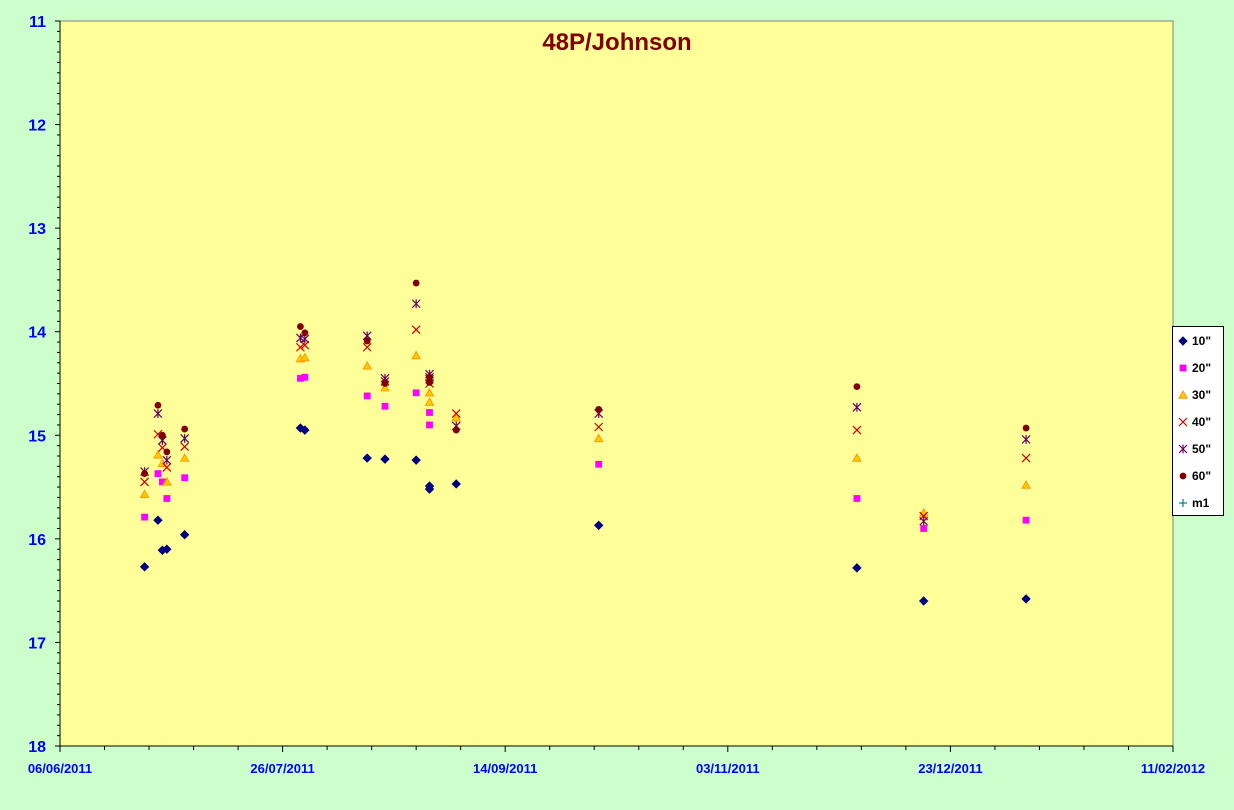  What do you see at coordinates (1183, 422) in the screenshot?
I see `legend-marker-x-icon` at bounding box center [1183, 422].